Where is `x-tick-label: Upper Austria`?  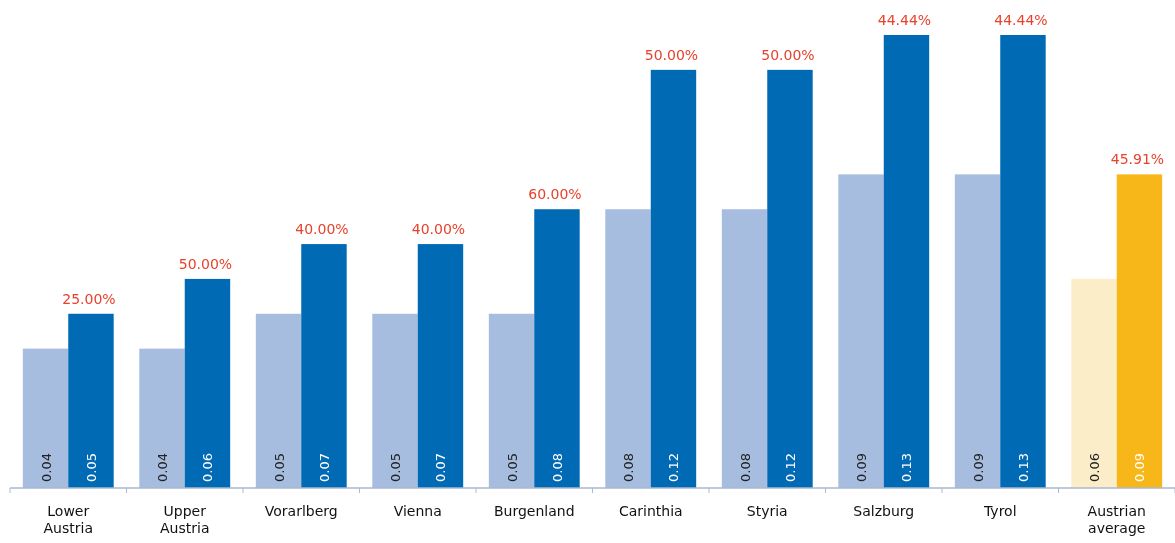
x-tick-label: Upper Austria is located at coordinates (185, 519).